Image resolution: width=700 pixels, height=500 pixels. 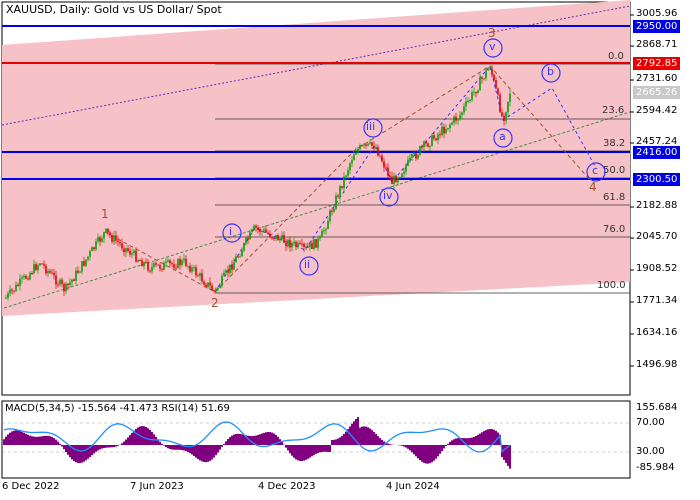 What do you see at coordinates (616, 56) in the screenshot?
I see `fib-label: 0.0` at bounding box center [616, 56].